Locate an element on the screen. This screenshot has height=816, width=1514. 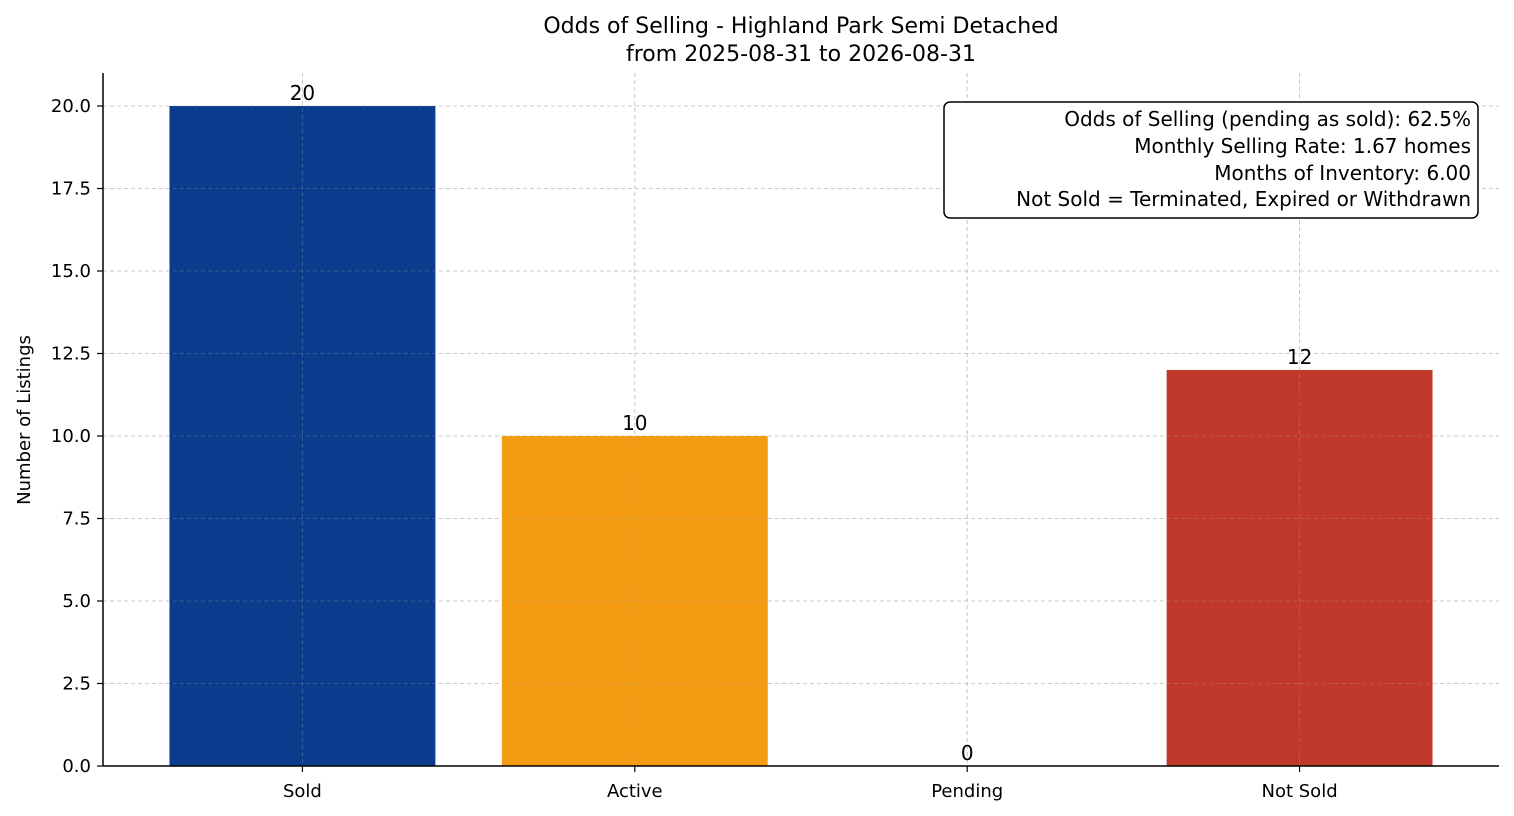
x-tick-label: Pending is located at coordinates (967, 791).